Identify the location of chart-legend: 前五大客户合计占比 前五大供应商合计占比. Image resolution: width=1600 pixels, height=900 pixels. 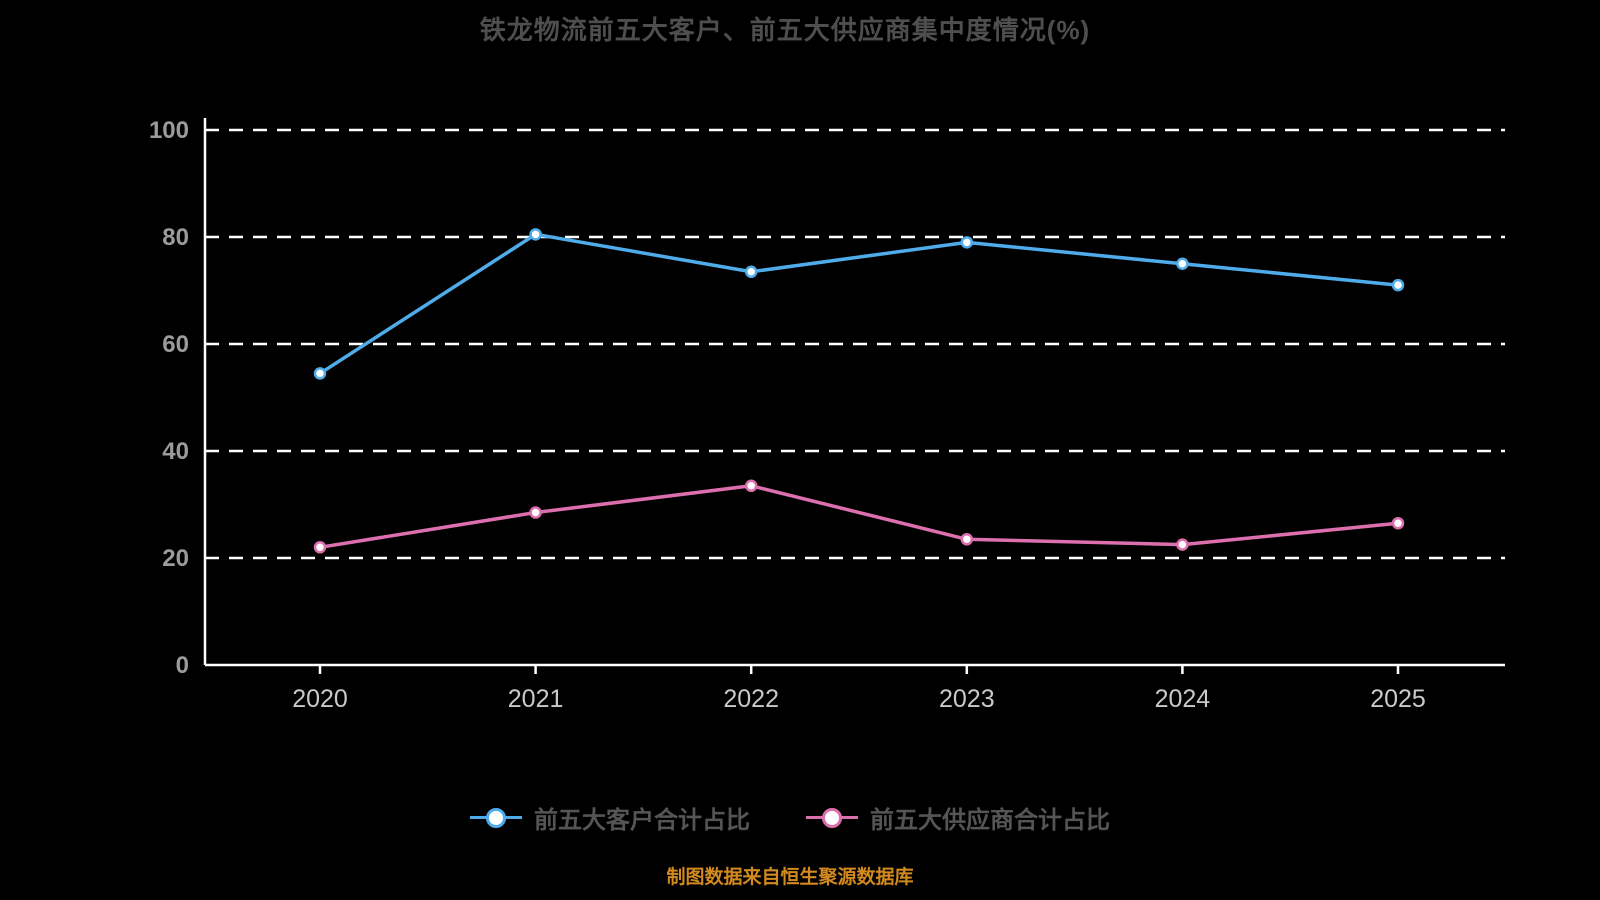
(790, 817).